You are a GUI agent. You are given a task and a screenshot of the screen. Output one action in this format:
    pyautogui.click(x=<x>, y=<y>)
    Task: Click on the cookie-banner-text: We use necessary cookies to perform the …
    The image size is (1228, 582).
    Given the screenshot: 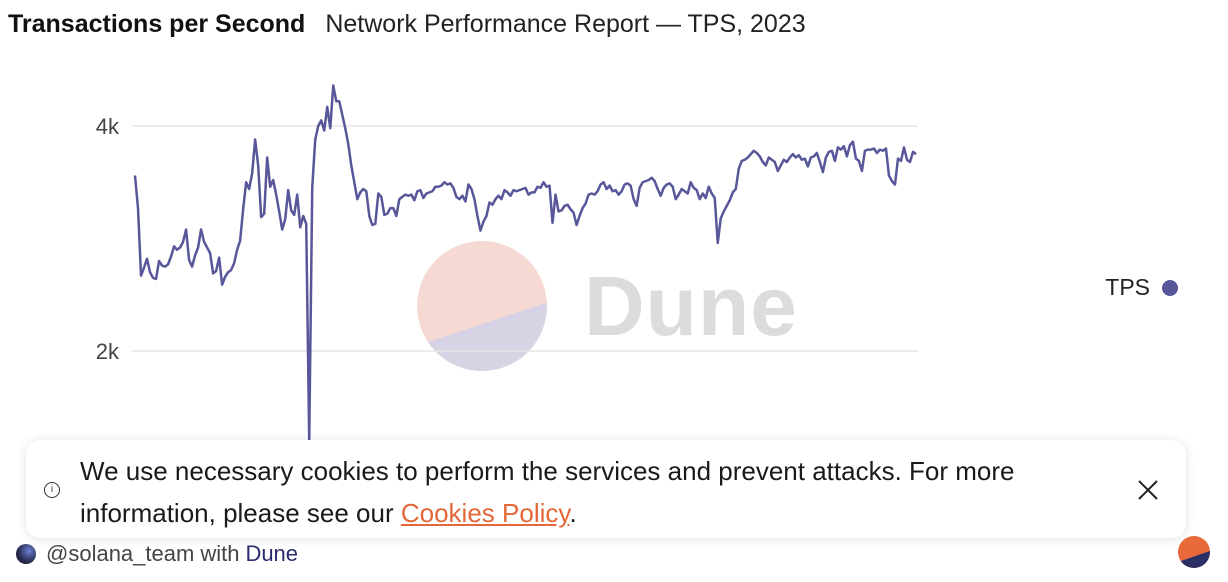 What is the action you would take?
    pyautogui.click(x=595, y=492)
    